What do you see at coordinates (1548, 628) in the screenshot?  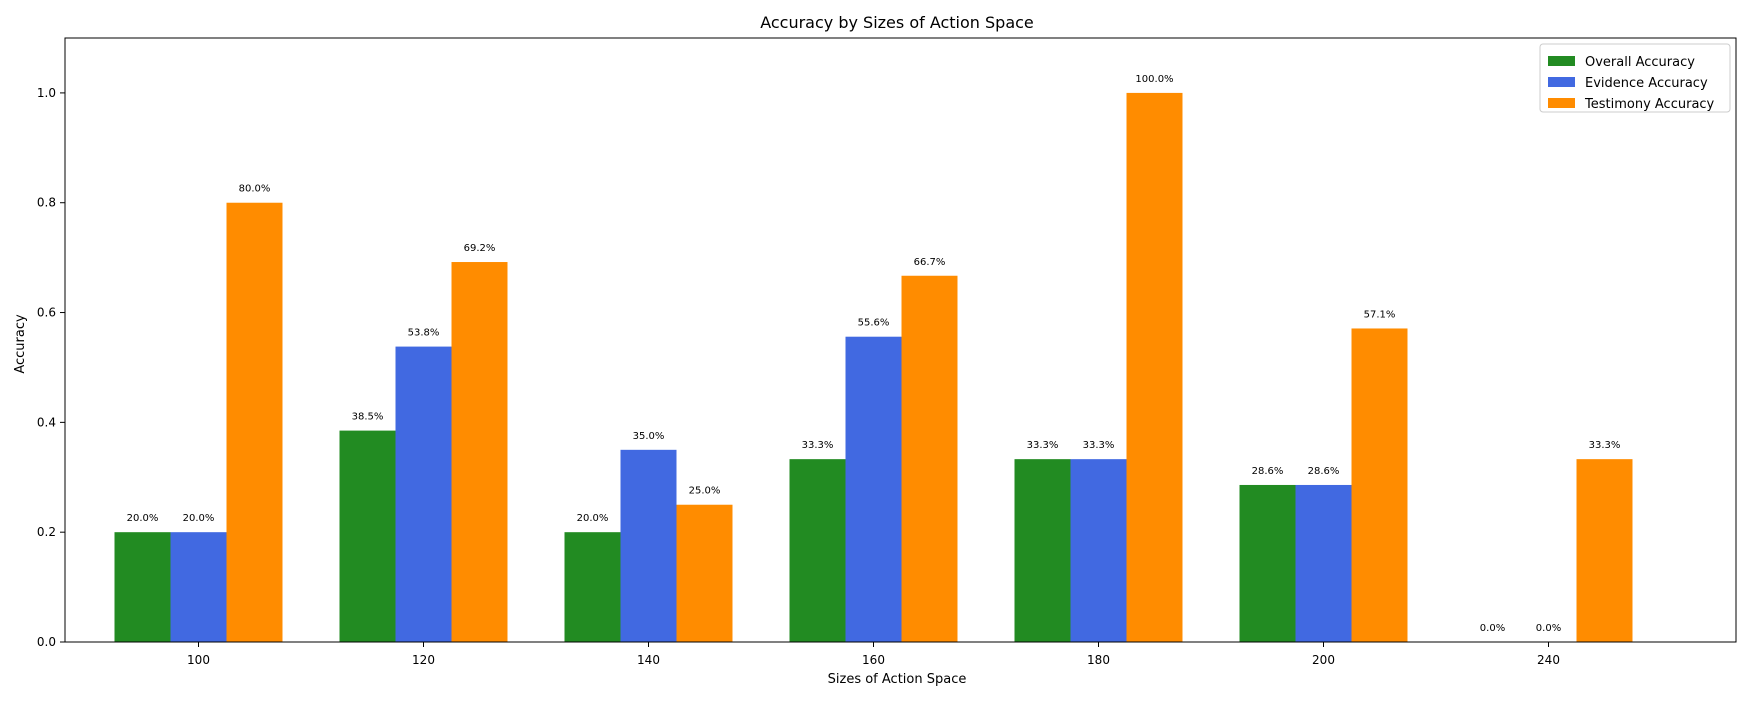 I see `value-label-1-6: 0.0%` at bounding box center [1548, 628].